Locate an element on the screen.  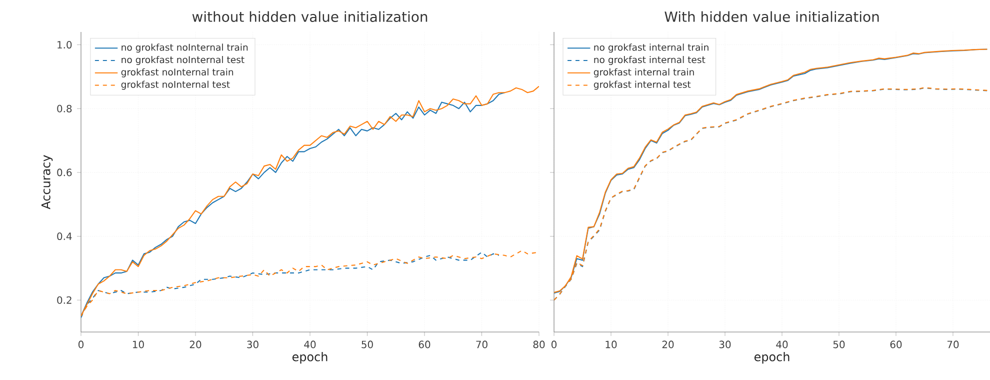
chart-title: without hidden value initialization is located at coordinates (310, 16).